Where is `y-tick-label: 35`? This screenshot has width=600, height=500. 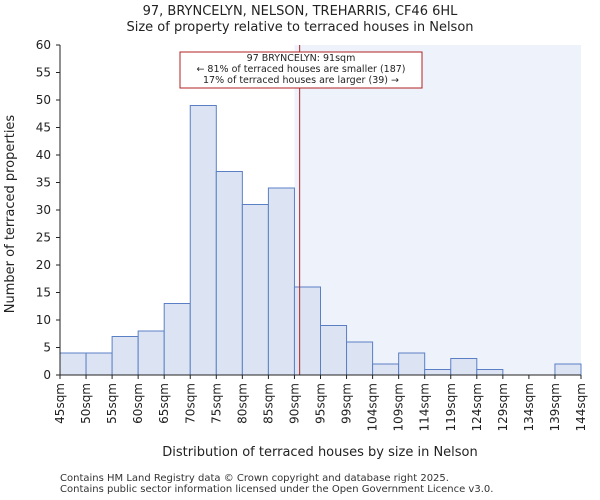 y-tick-label: 35 is located at coordinates (43, 183).